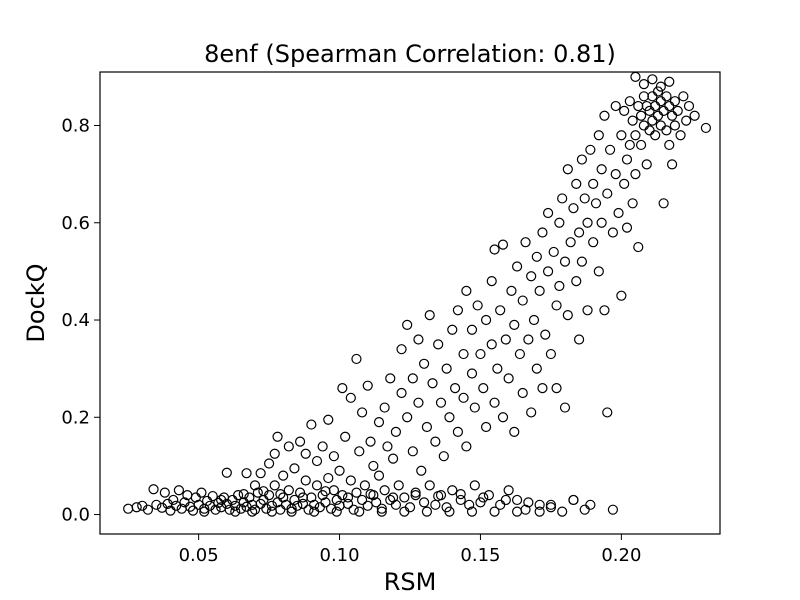 The height and width of the screenshot is (600, 800). I want to click on y-tick-label: 0.8, so click(75, 125).